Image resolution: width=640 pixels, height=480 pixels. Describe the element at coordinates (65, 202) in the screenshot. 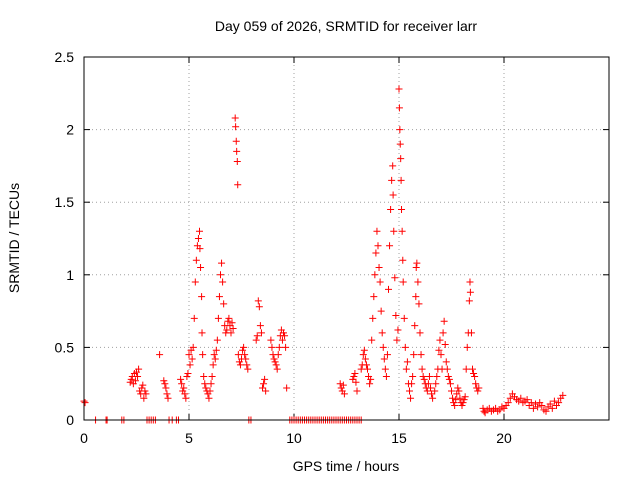

I see `y-tick-label: 1.5` at that location.